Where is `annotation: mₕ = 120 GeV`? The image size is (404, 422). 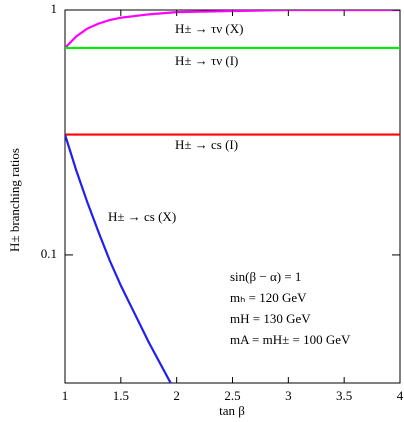
annotation: mₕ = 120 GeV is located at coordinates (268, 297).